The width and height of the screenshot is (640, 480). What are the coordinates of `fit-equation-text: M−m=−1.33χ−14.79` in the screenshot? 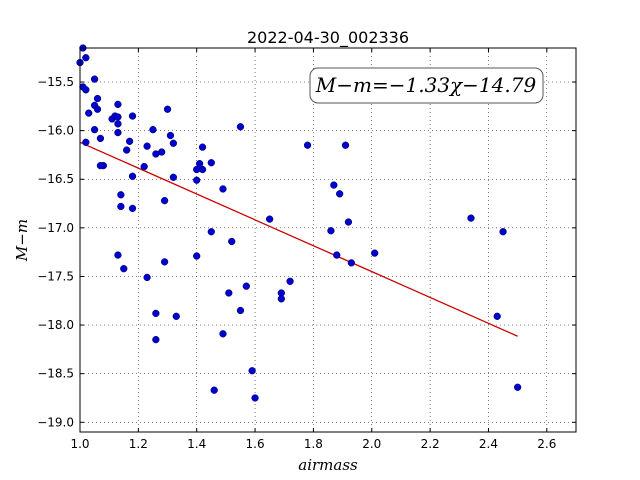 It's located at (426, 85).